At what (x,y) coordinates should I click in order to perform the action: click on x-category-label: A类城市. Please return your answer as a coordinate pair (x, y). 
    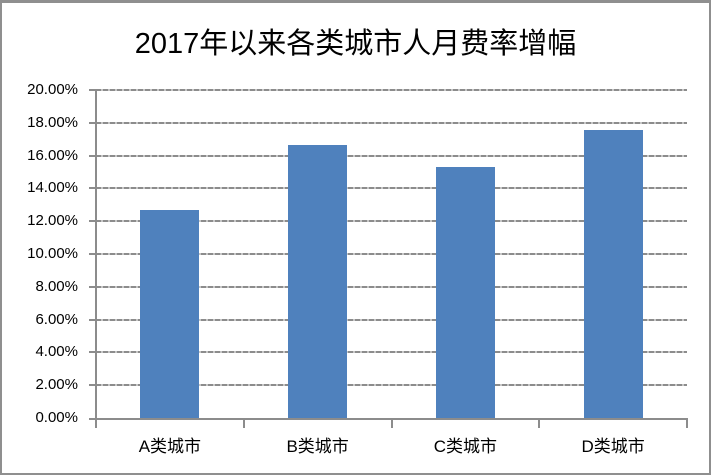
    Looking at the image, I should click on (170, 446).